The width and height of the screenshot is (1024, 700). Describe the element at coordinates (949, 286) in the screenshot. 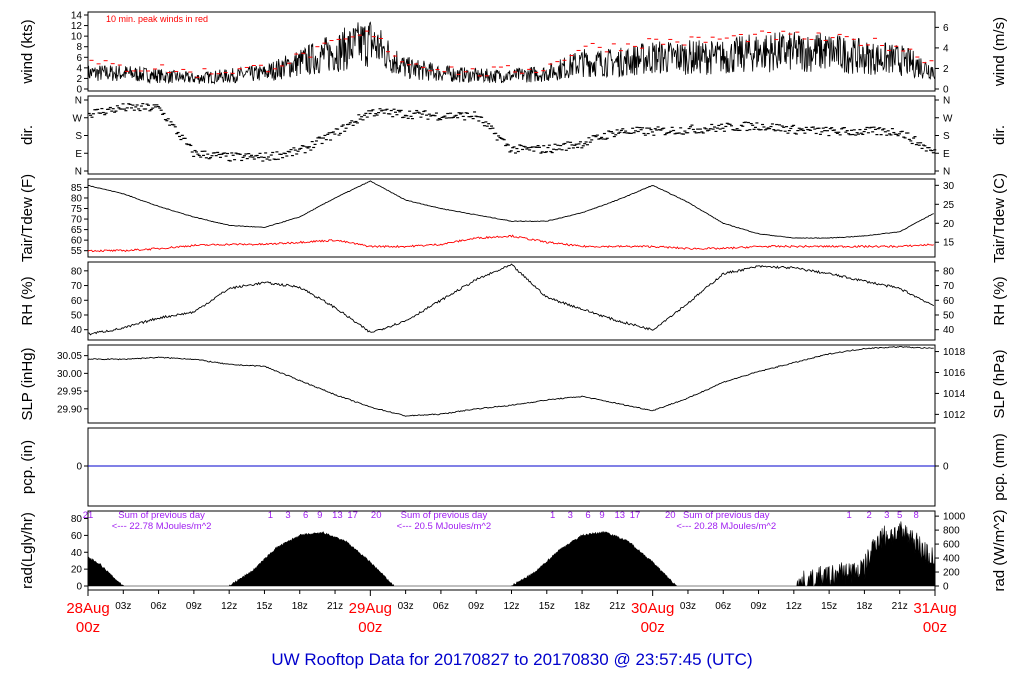

I see `ytick-label-right-rh: 70` at that location.